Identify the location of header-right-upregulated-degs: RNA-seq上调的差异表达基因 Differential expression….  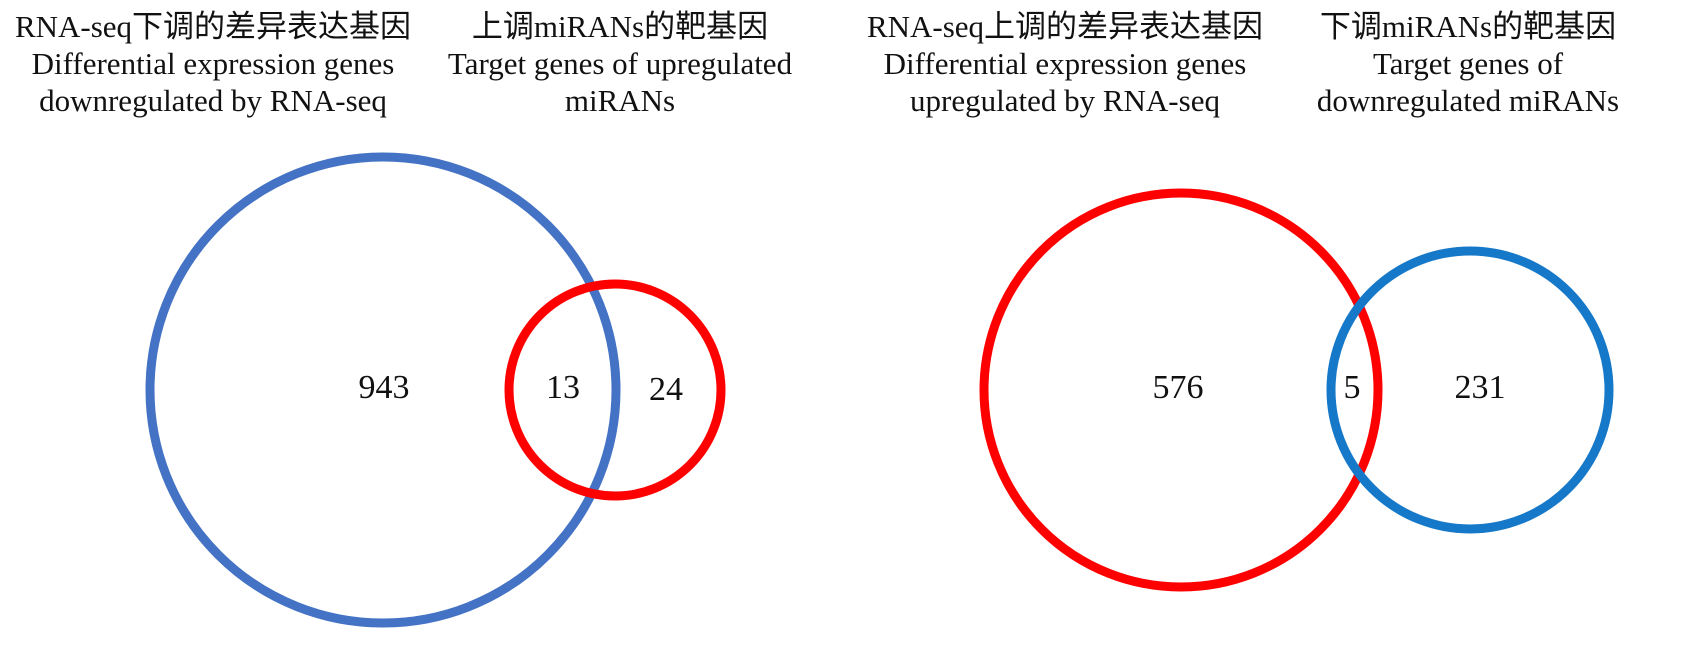
(1065, 63).